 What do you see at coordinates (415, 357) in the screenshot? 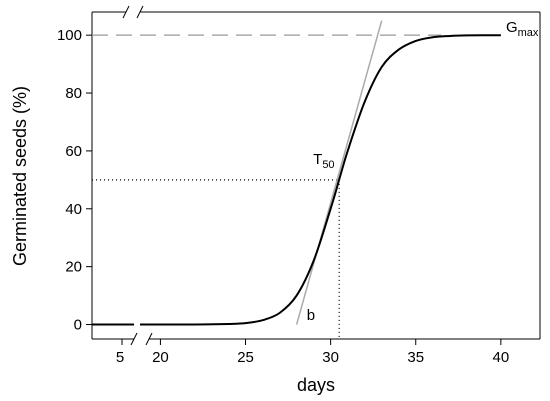
I see `x-tick-label: 35` at bounding box center [415, 357].